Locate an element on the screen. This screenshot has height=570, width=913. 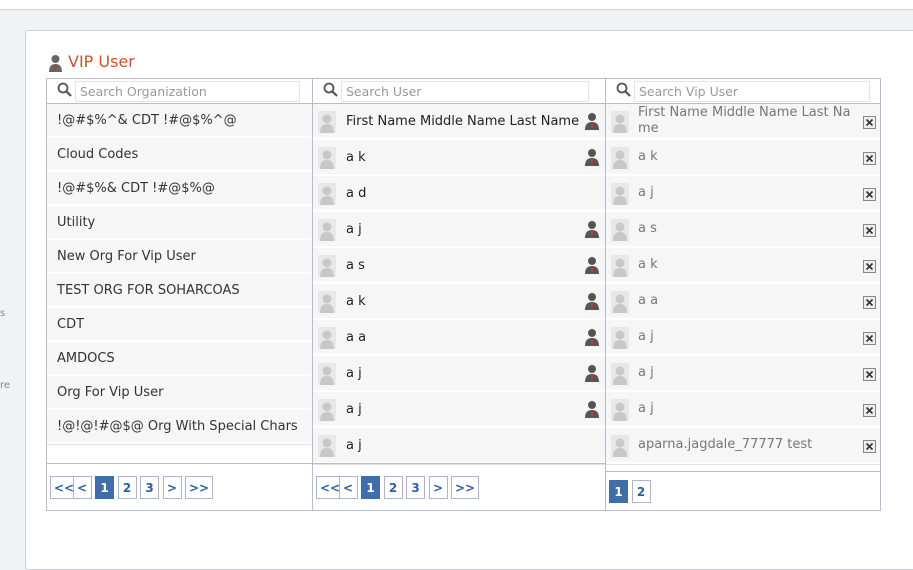
organization-name: !@!@!#@$@ Org With Special Chars is located at coordinates (177, 426).